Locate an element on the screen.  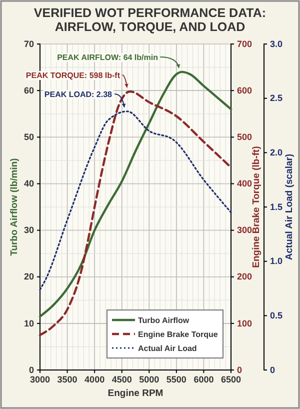
x-tick-label: 6000 is located at coordinates (204, 379).